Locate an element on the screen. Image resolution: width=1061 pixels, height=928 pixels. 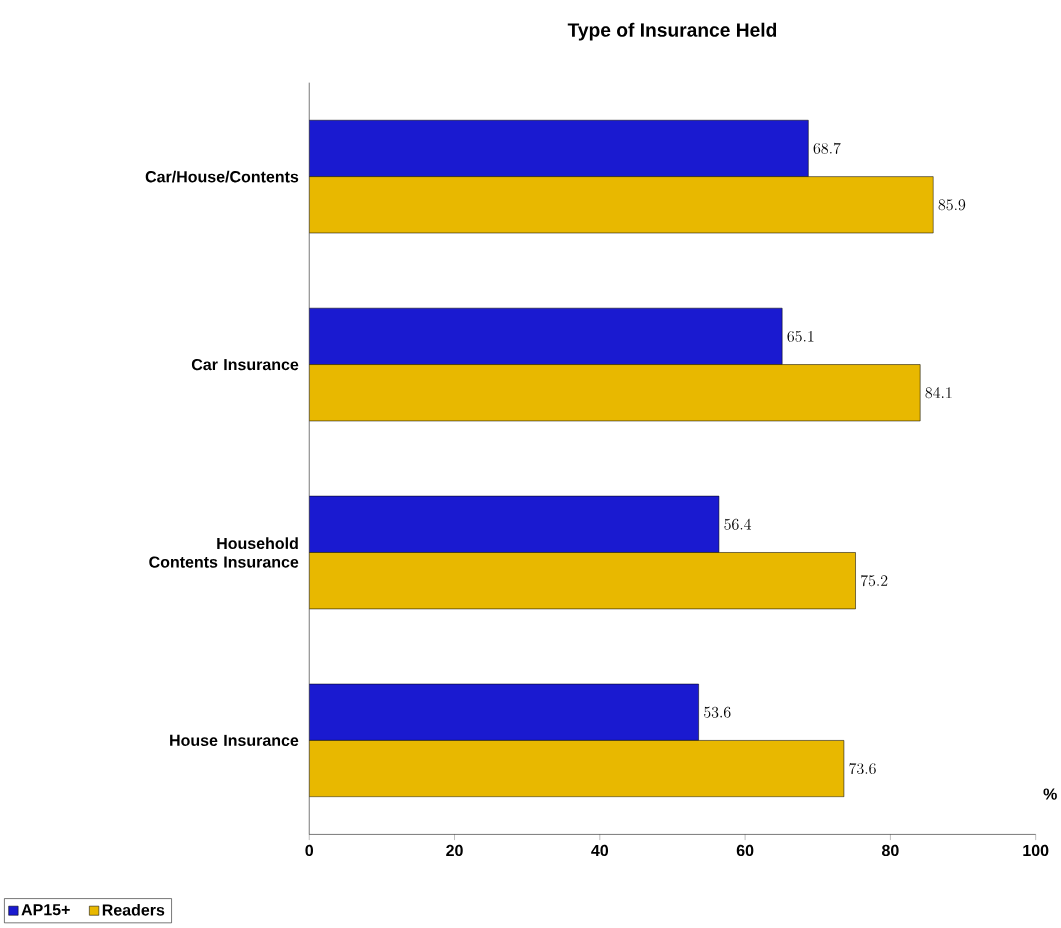
data-label: 53.6 is located at coordinates (717, 712).